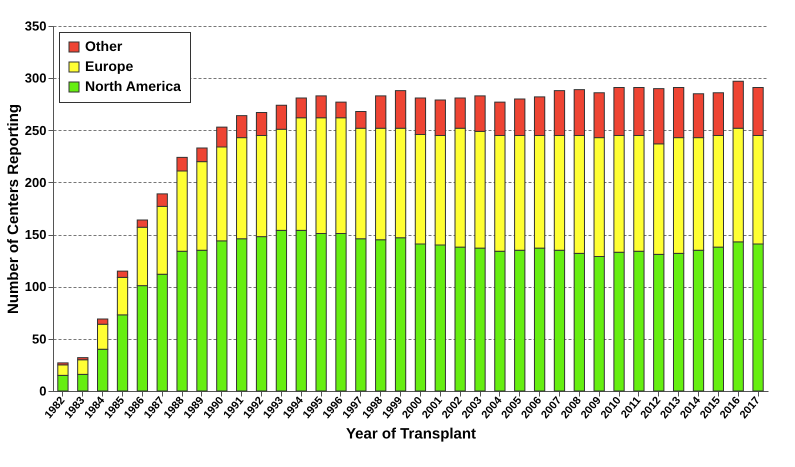 Image resolution: width=795 pixels, height=467 pixels. I want to click on y-axis-title: Number of Centers Reporting, so click(13, 209).